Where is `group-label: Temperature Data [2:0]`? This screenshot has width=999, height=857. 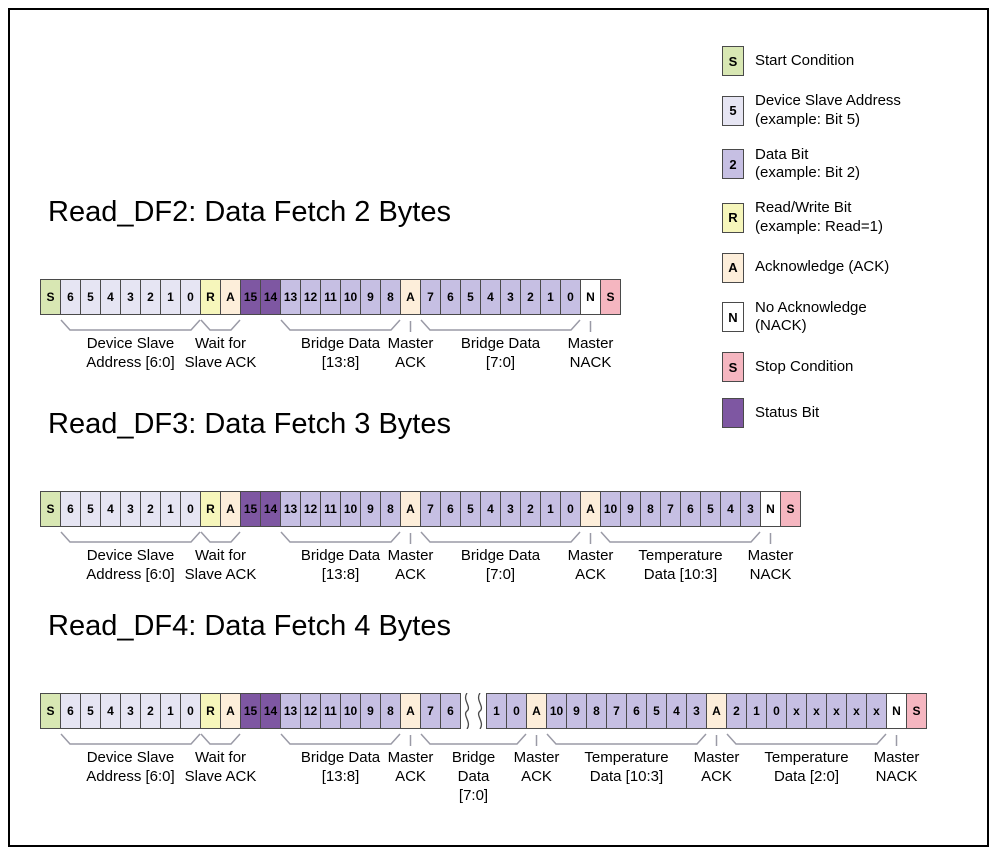 group-label: Temperature Data [2:0] is located at coordinates (806, 767).